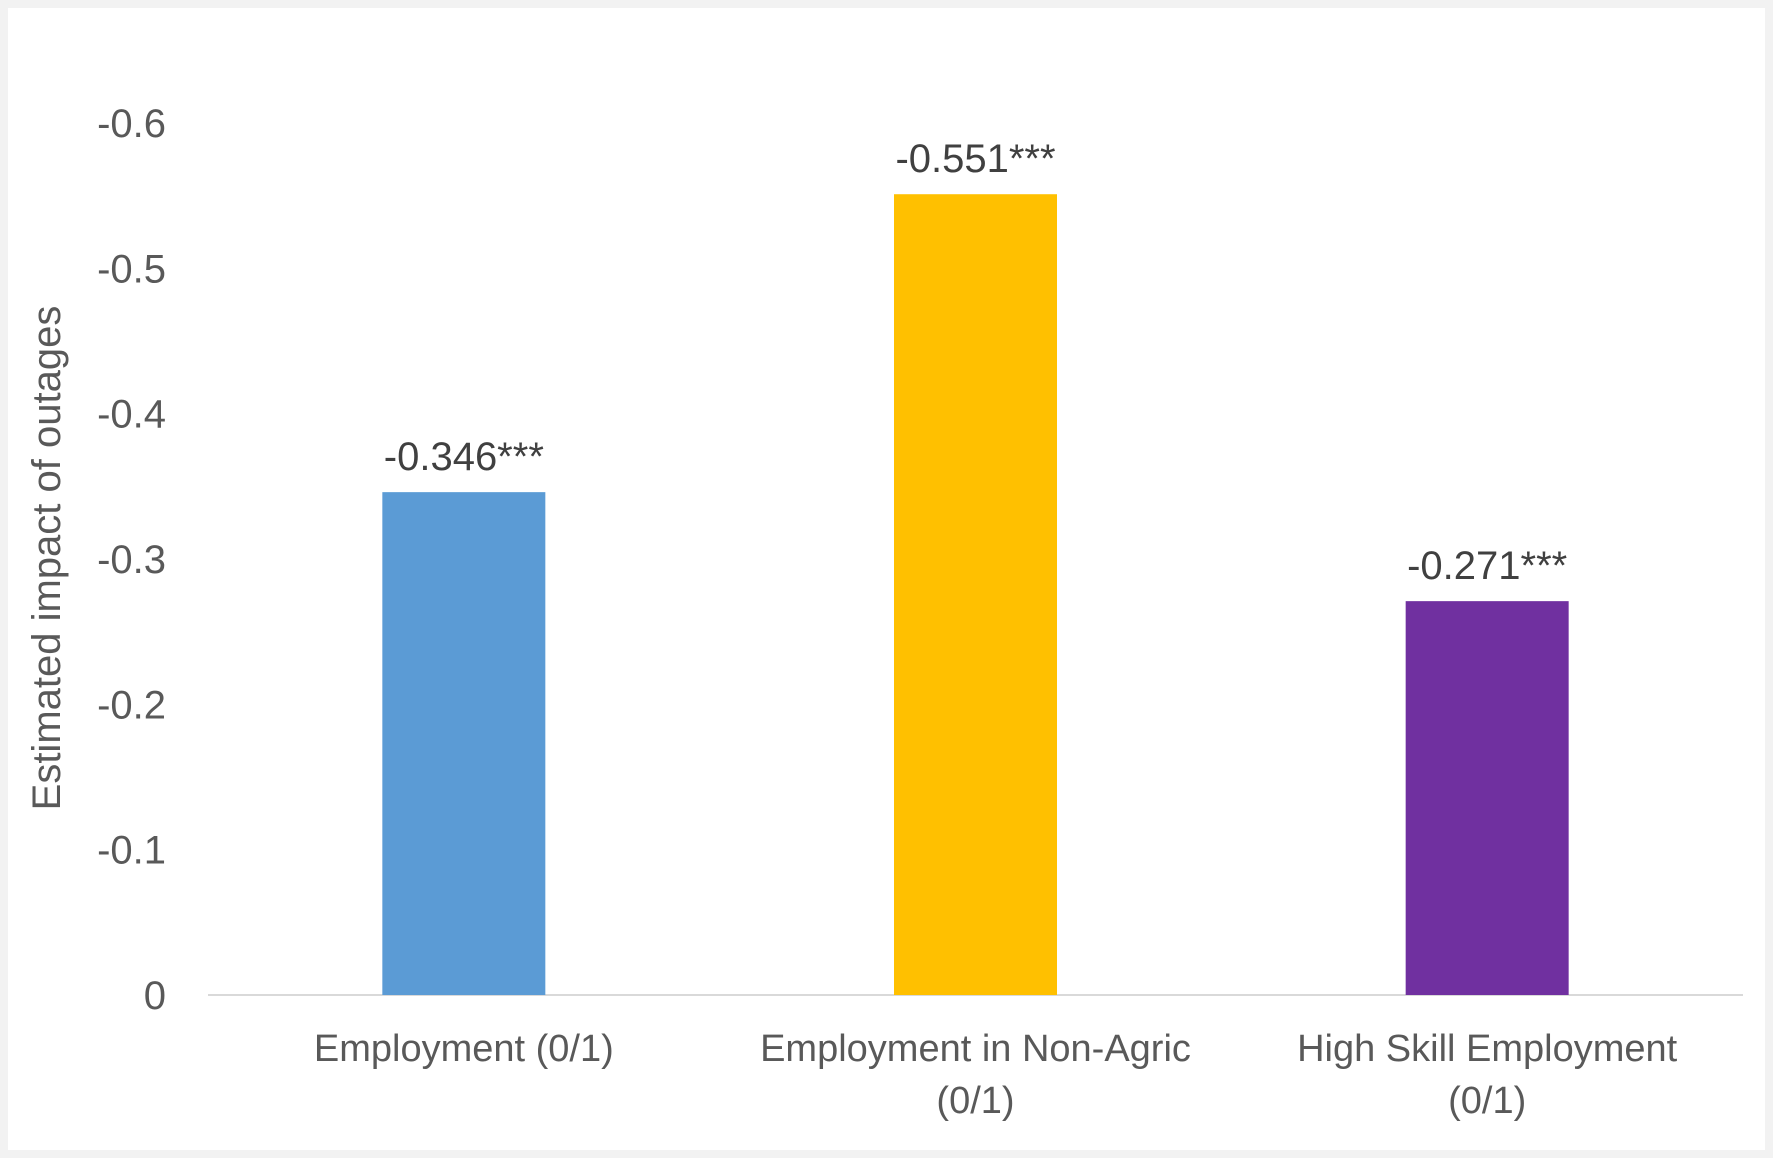 This screenshot has height=1158, width=1773. I want to click on x-category-label: High Skill Employment, so click(1487, 1049).